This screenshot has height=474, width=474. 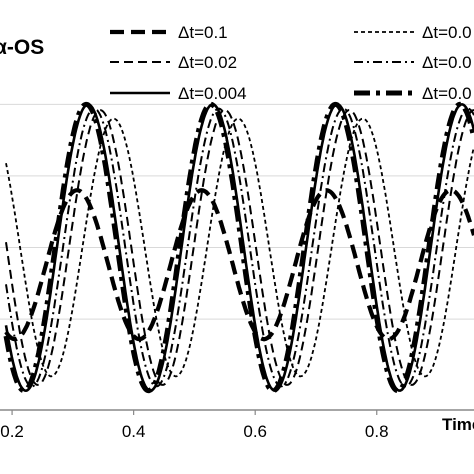 What do you see at coordinates (22, 47) in the screenshot?
I see `chart-title: α-OS` at bounding box center [22, 47].